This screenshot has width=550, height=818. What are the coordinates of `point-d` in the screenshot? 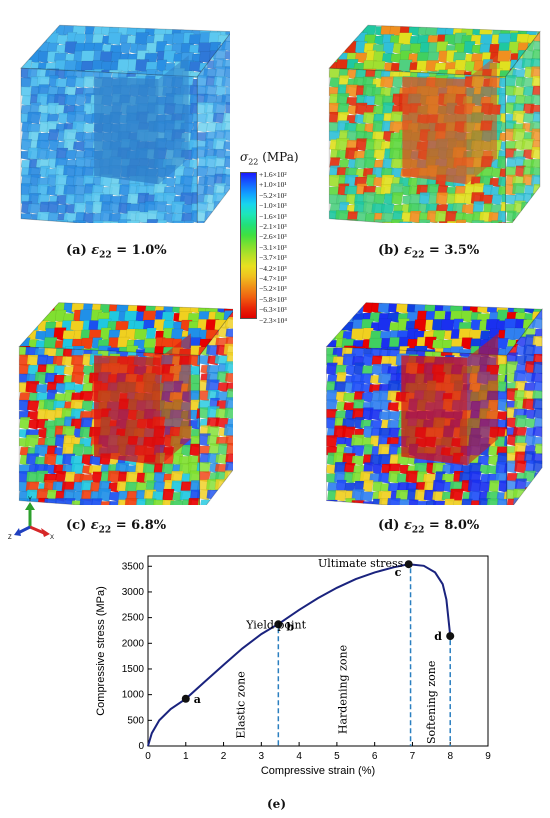 It's located at (450, 636).